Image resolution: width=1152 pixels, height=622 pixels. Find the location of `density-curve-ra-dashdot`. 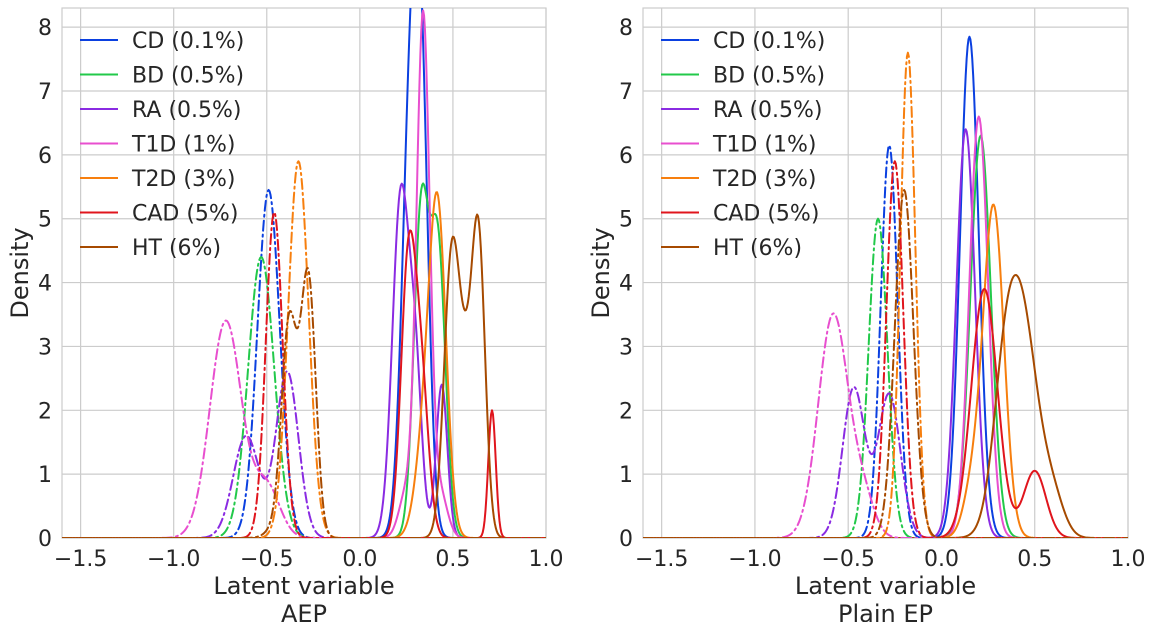

density-curve-ra-dashdot is located at coordinates (885, 461).